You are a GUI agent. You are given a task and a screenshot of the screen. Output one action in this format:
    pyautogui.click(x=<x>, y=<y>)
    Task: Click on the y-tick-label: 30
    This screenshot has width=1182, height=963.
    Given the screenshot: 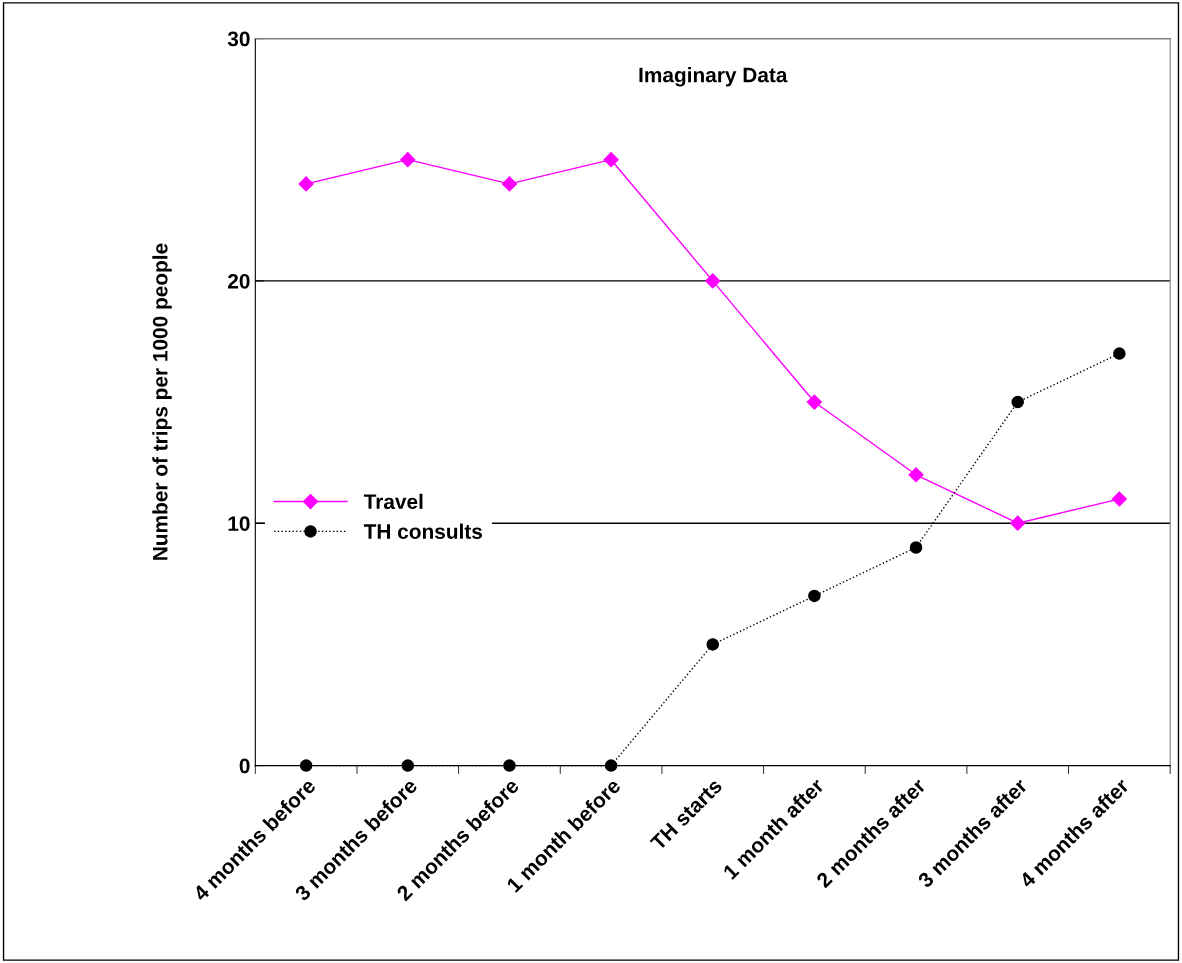 What is the action you would take?
    pyautogui.click(x=238, y=39)
    